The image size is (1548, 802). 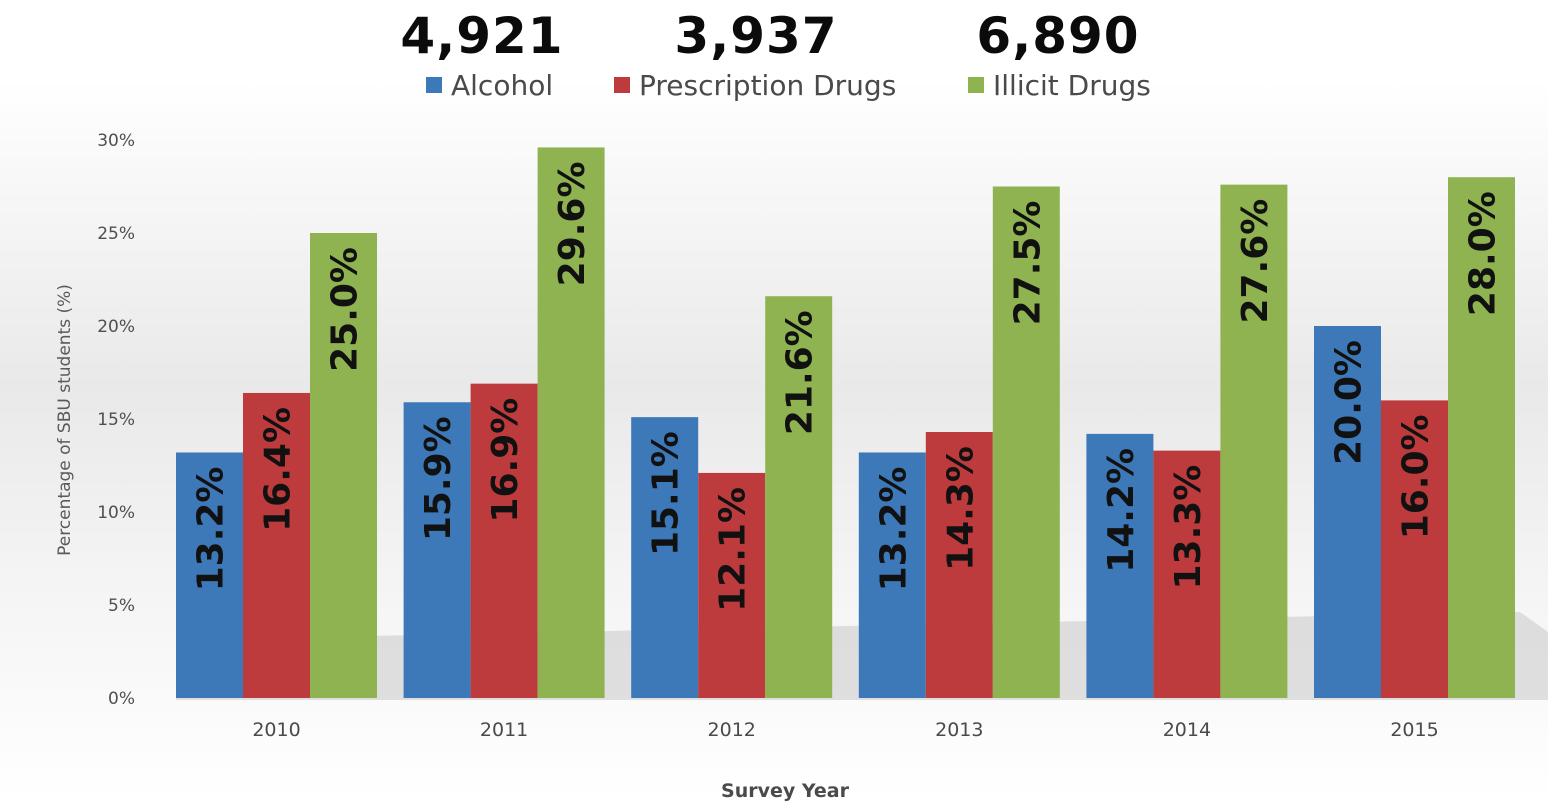 I want to click on bar-prescription-drugs-2013, so click(x=959, y=565).